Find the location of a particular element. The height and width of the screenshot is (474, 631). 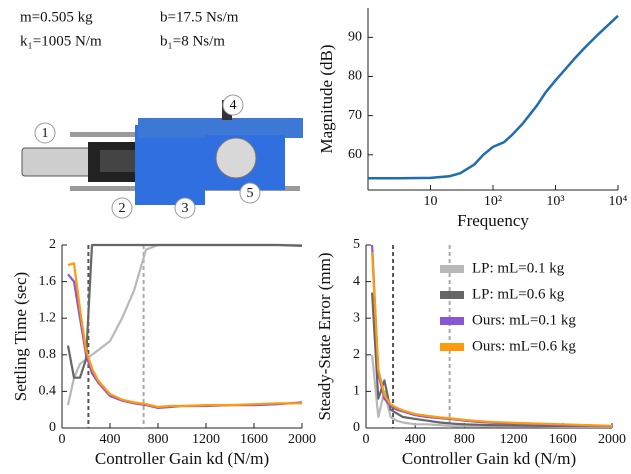

y-tick-label: 1.6 is located at coordinates (48, 281).